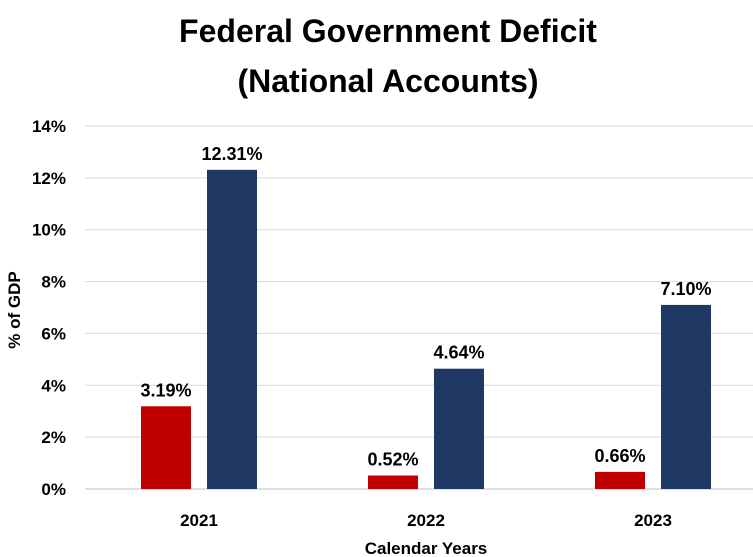 The width and height of the screenshot is (753, 557). I want to click on data-label: 0.52%, so click(392, 460).